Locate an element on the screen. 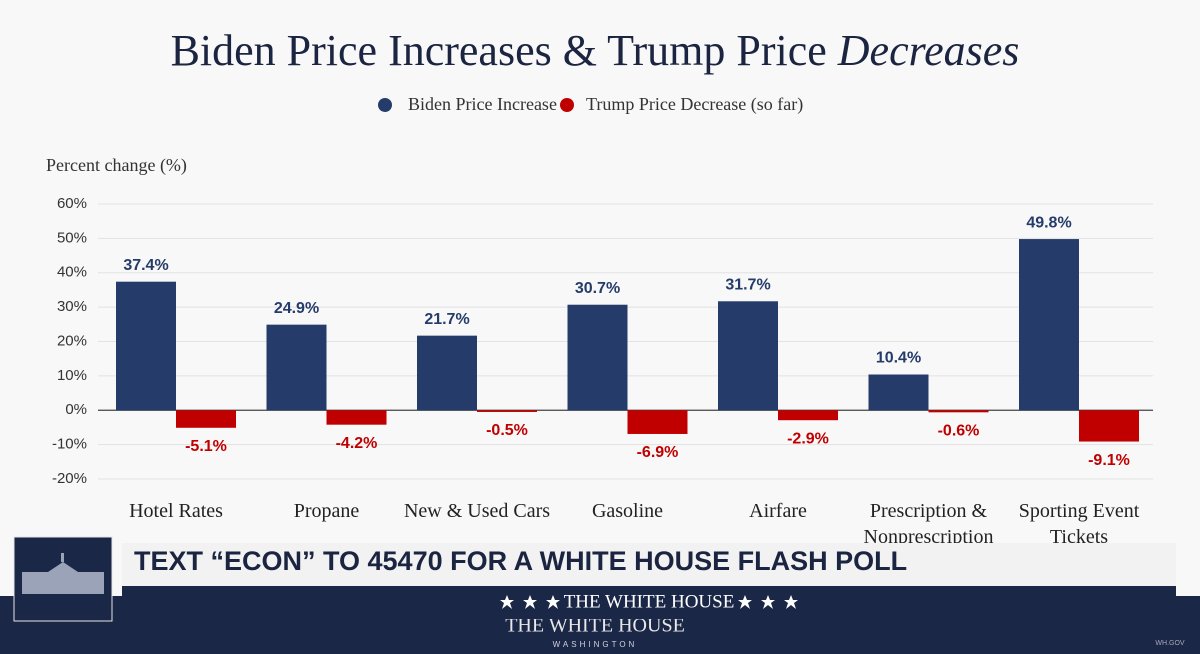  y-tick-label: -10% is located at coordinates (69, 444).